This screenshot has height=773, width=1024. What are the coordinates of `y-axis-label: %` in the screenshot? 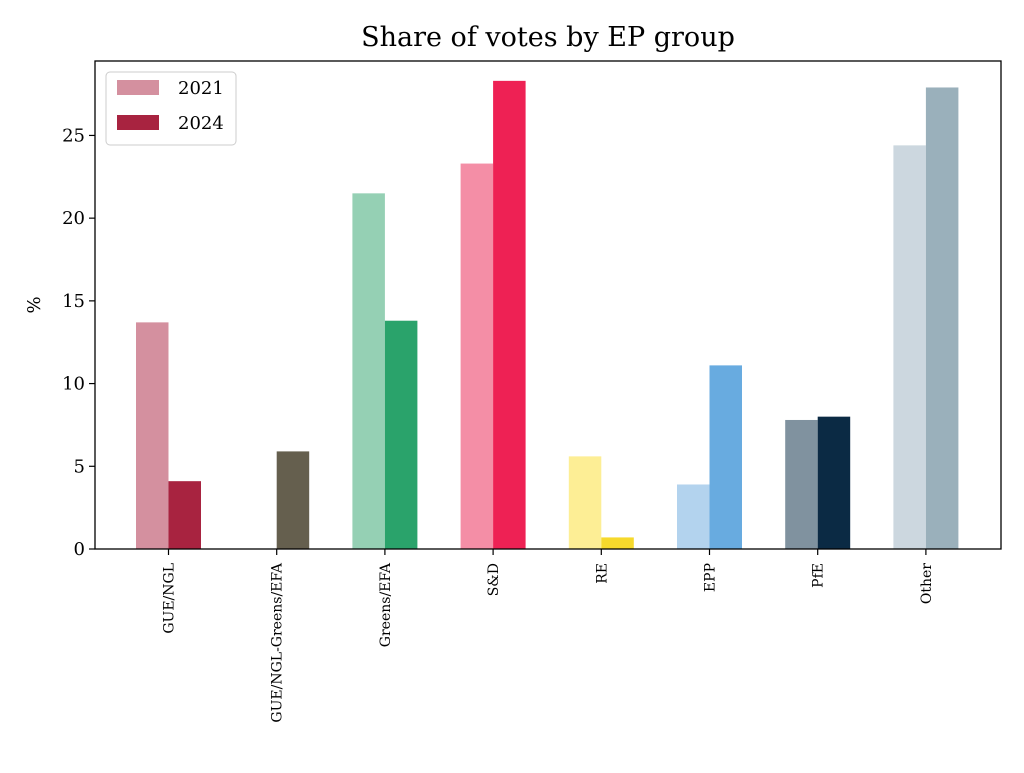 It's located at (34, 304).